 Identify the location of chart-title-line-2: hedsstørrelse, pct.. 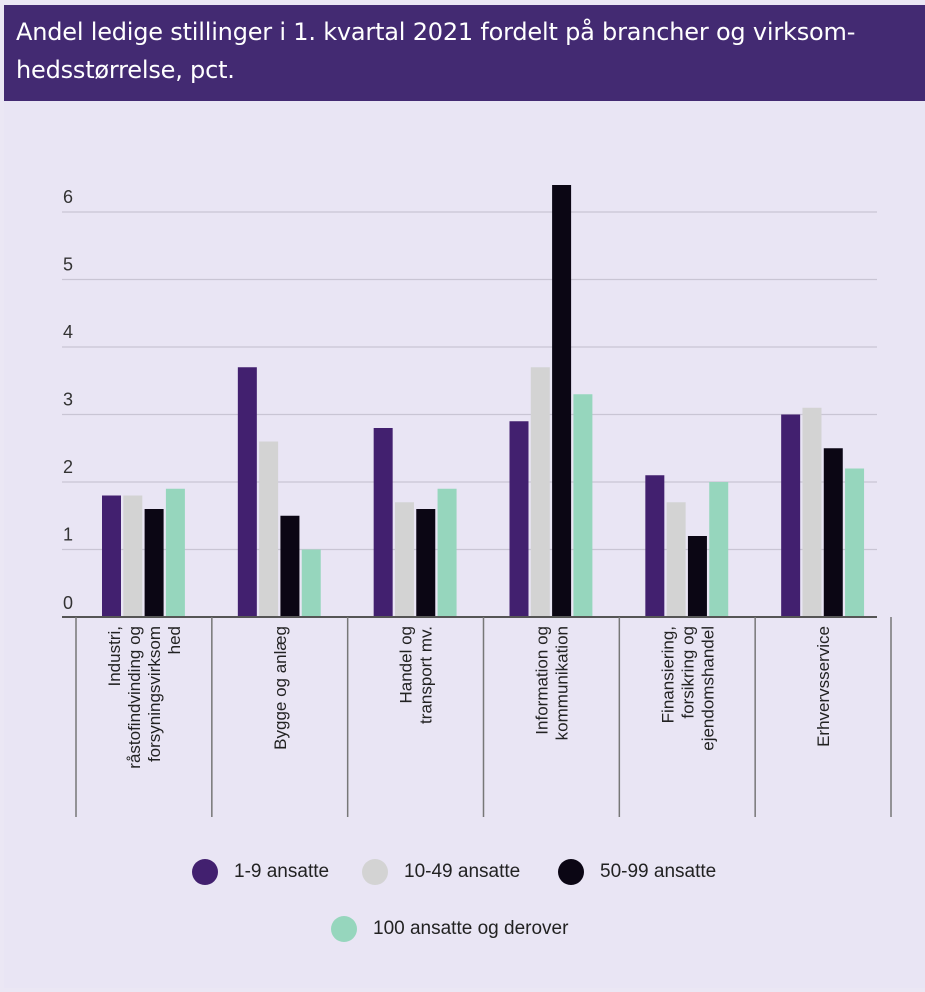
(125, 70).